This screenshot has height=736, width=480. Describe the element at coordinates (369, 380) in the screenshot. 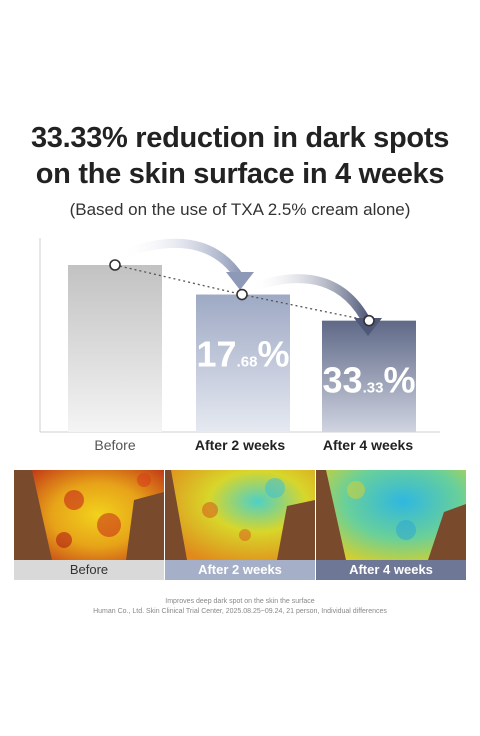

I see `bar-value-label-2: 33.33%` at that location.